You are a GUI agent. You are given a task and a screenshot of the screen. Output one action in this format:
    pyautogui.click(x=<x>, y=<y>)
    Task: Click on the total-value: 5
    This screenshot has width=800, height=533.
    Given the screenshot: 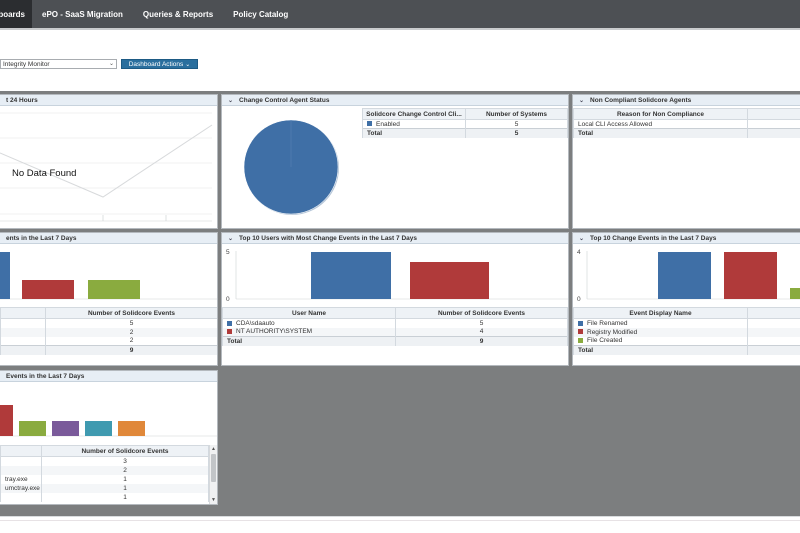 What is the action you would take?
    pyautogui.click(x=516, y=133)
    